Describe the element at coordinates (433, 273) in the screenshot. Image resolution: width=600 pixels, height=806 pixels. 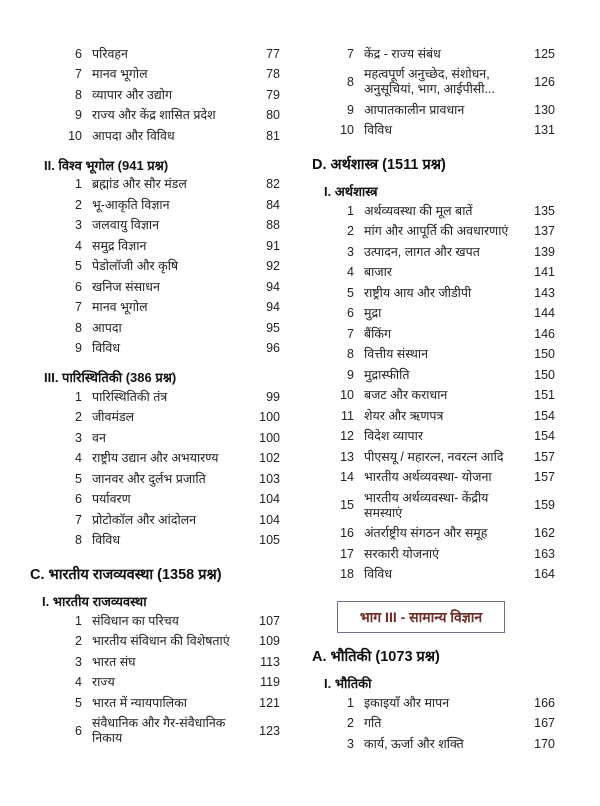
I see `toc-row: 4 बाजार 141` at that location.